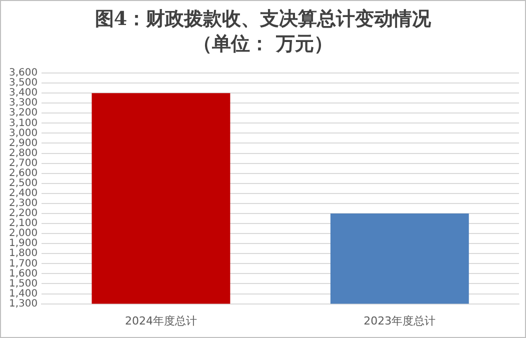 Image resolution: width=526 pixels, height=338 pixels. Describe the element at coordinates (263, 19) in the screenshot. I see `chart-title: 图4：财政拨款收、支决算总计变动情况` at that location.